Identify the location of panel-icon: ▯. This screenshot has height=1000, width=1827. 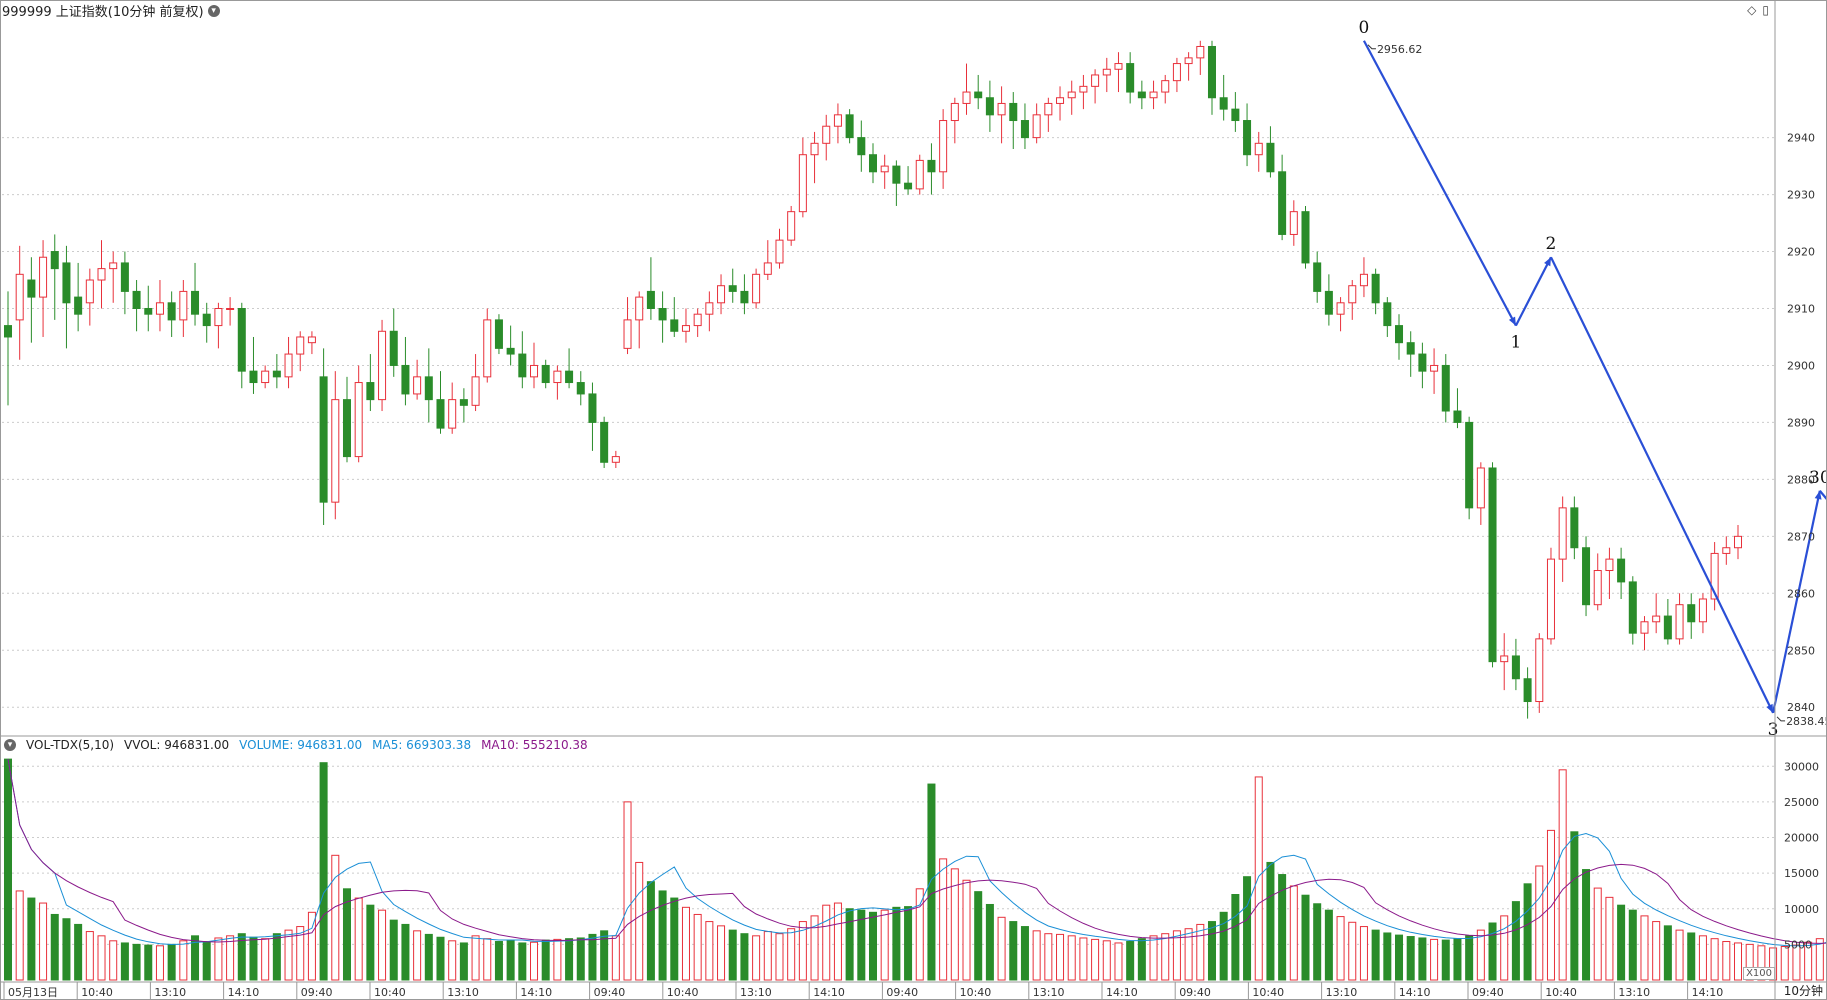
(1765, 10).